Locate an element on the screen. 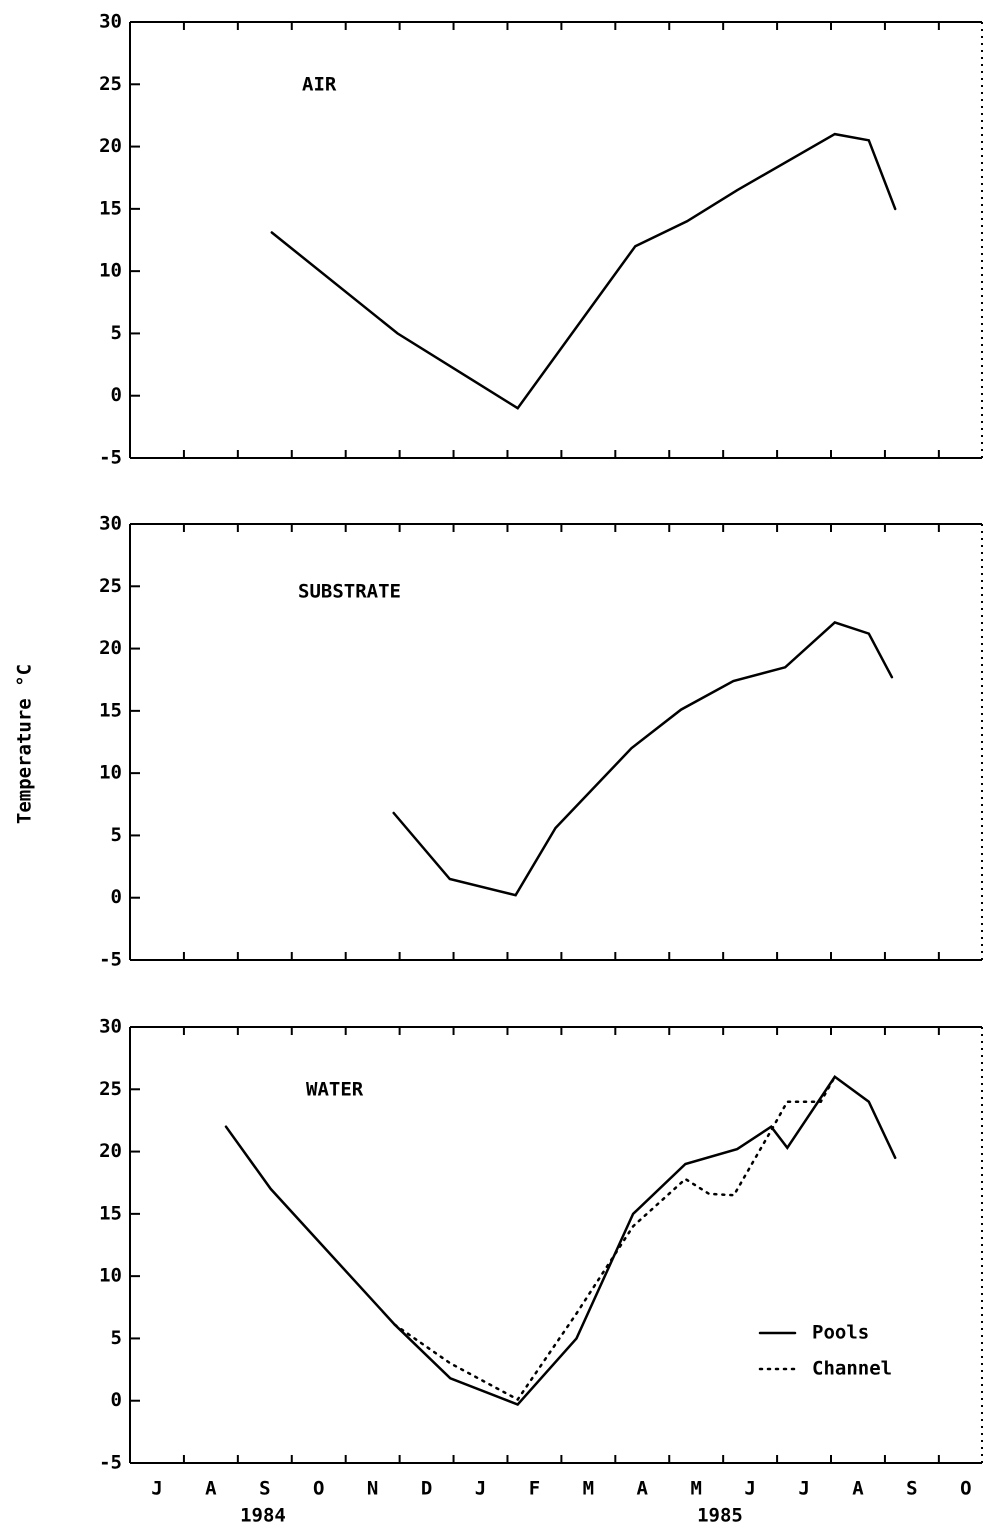 This screenshot has width=984, height=1533. panel-title: WATER is located at coordinates (335, 1090).